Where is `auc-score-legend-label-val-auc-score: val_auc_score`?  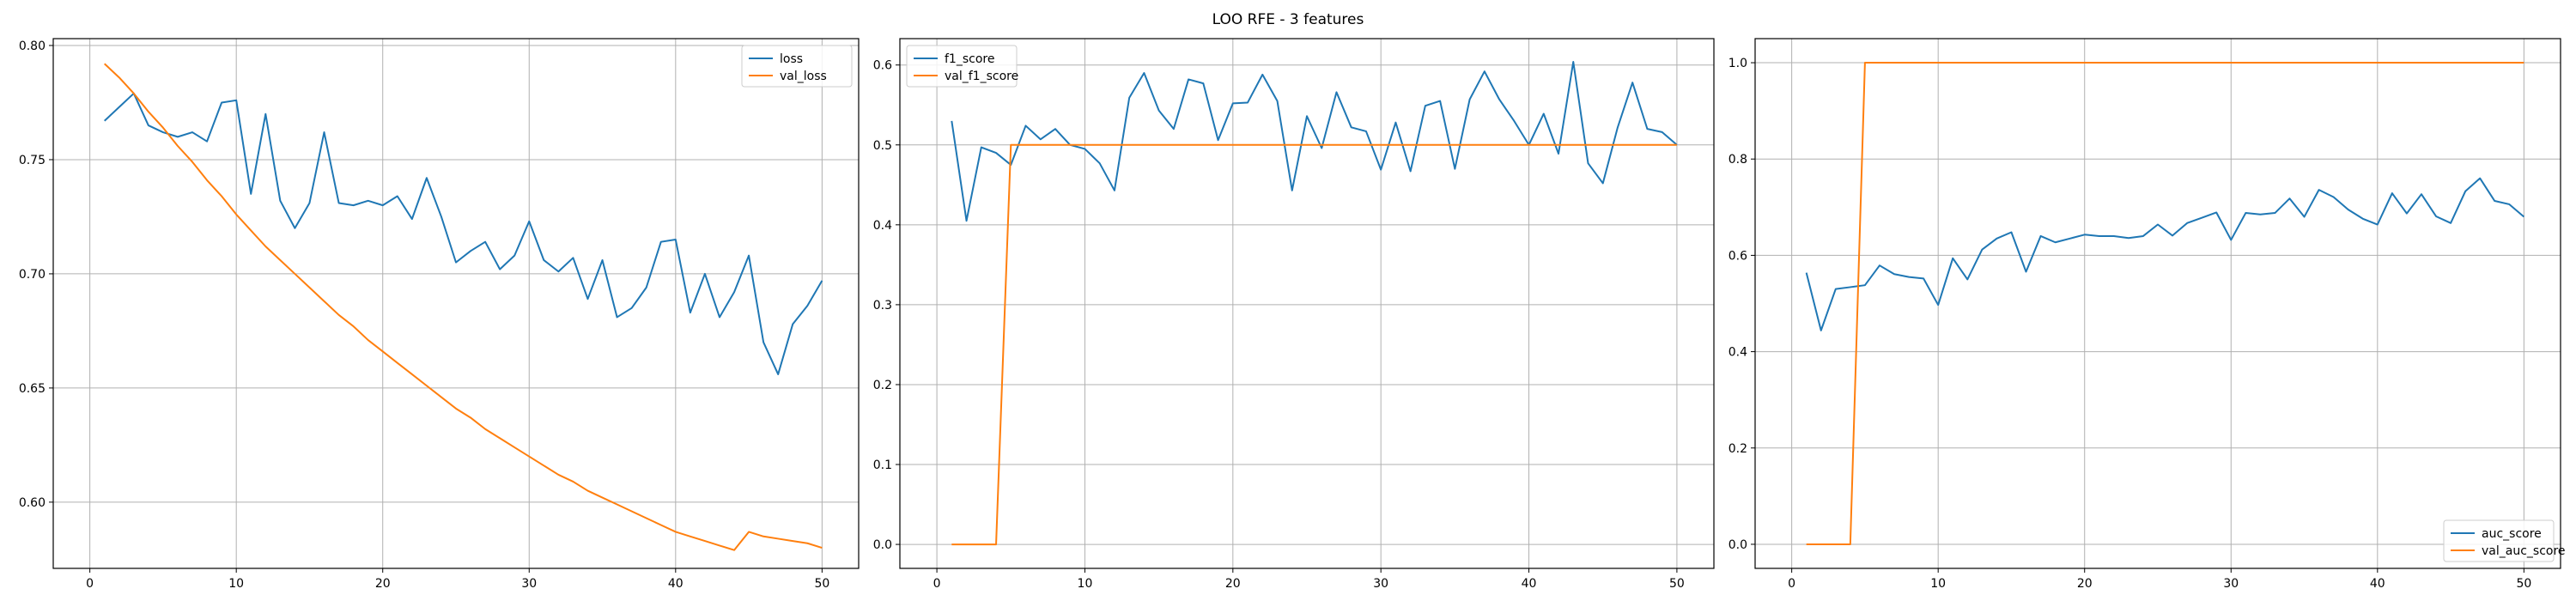
auc-score-legend-label-val-auc-score: val_auc_score is located at coordinates (2524, 551).